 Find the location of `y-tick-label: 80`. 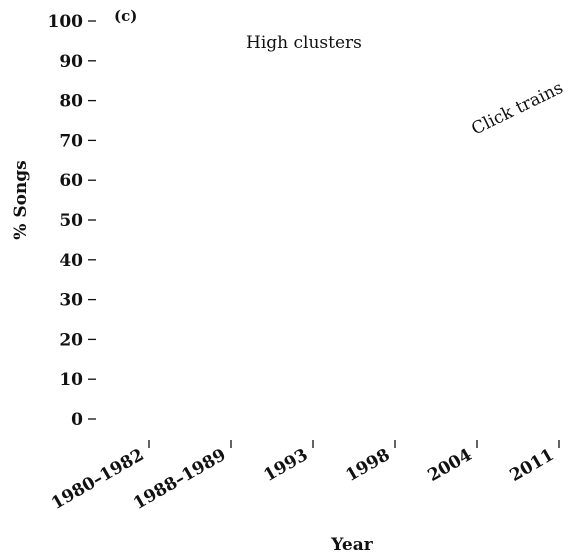

y-tick-label: 80 is located at coordinates (71, 102).